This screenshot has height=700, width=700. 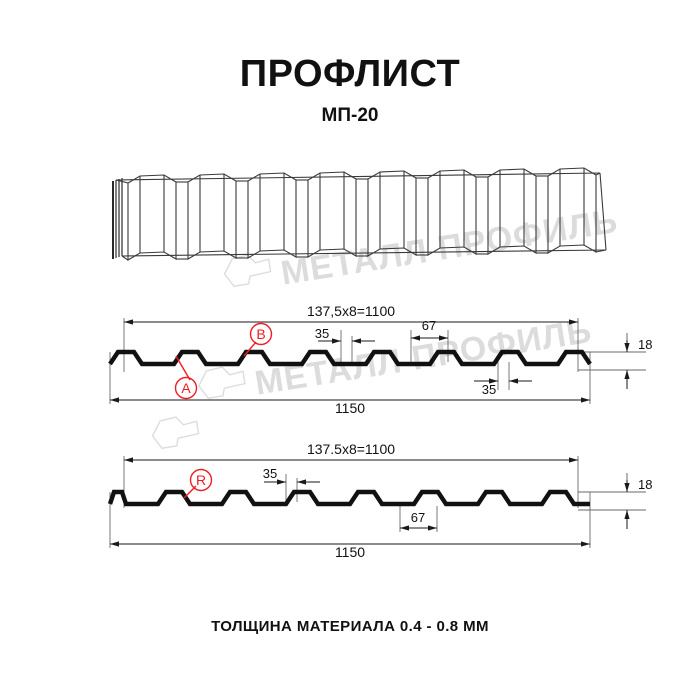 What do you see at coordinates (186, 388) in the screenshot?
I see `callout-a-label: A` at bounding box center [186, 388].